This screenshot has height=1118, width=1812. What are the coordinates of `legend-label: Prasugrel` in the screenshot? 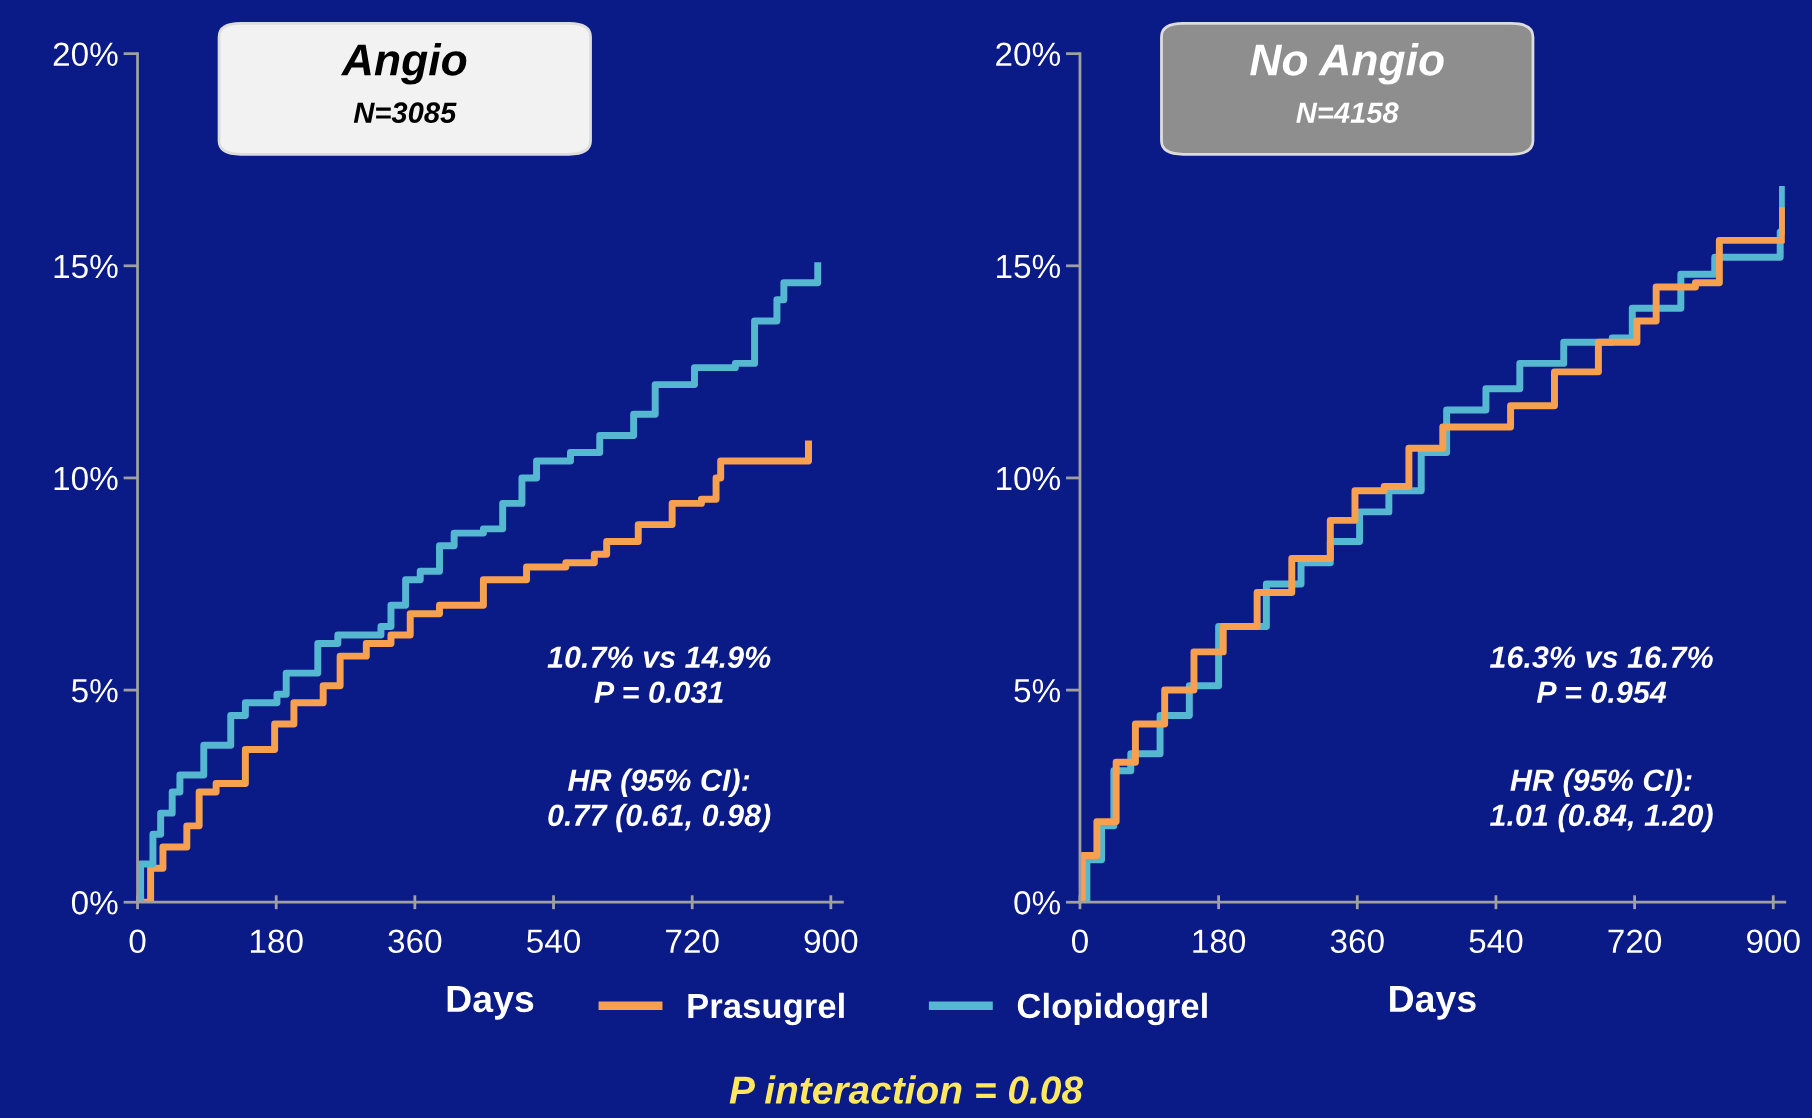 It's located at (766, 1009).